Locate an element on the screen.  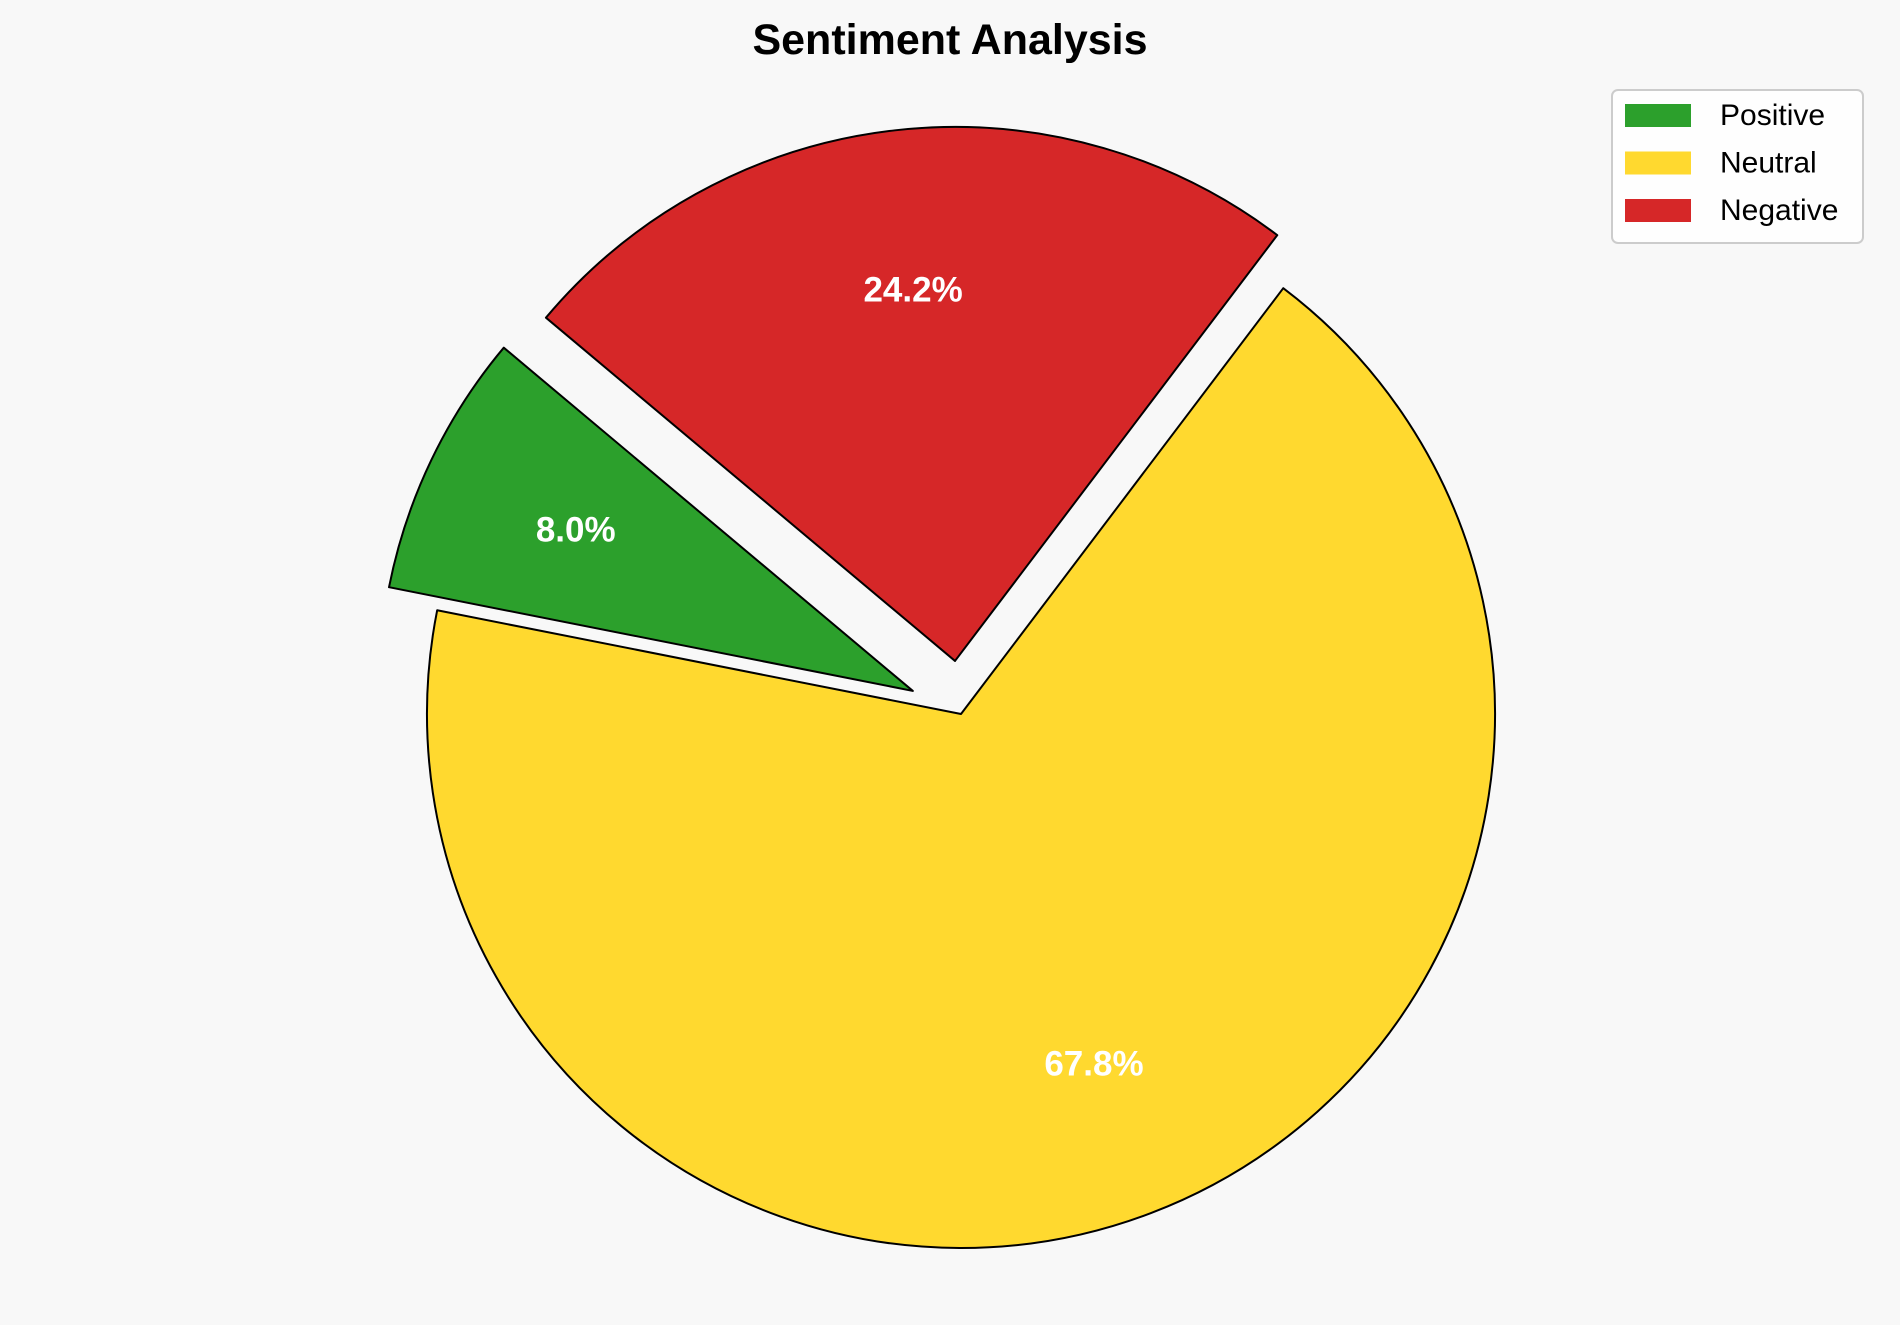
legend-label-positive: Positive is located at coordinates (1772, 115).